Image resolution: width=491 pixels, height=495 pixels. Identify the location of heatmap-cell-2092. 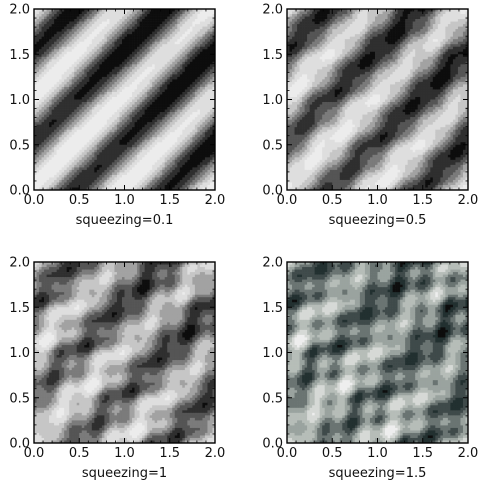
(108, 20).